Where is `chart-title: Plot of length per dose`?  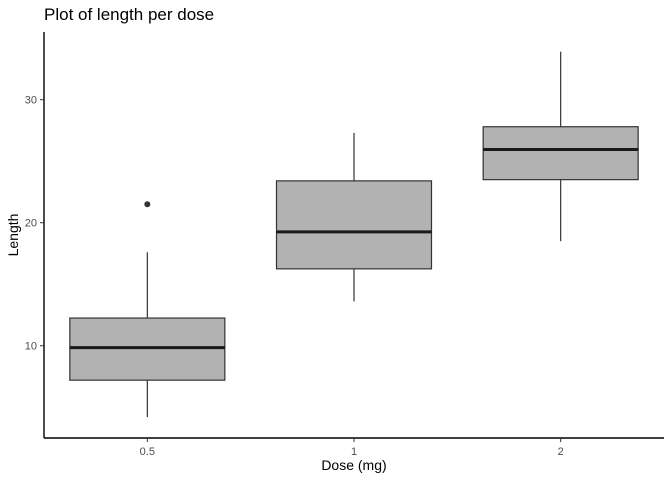 chart-title: Plot of length per dose is located at coordinates (129, 14).